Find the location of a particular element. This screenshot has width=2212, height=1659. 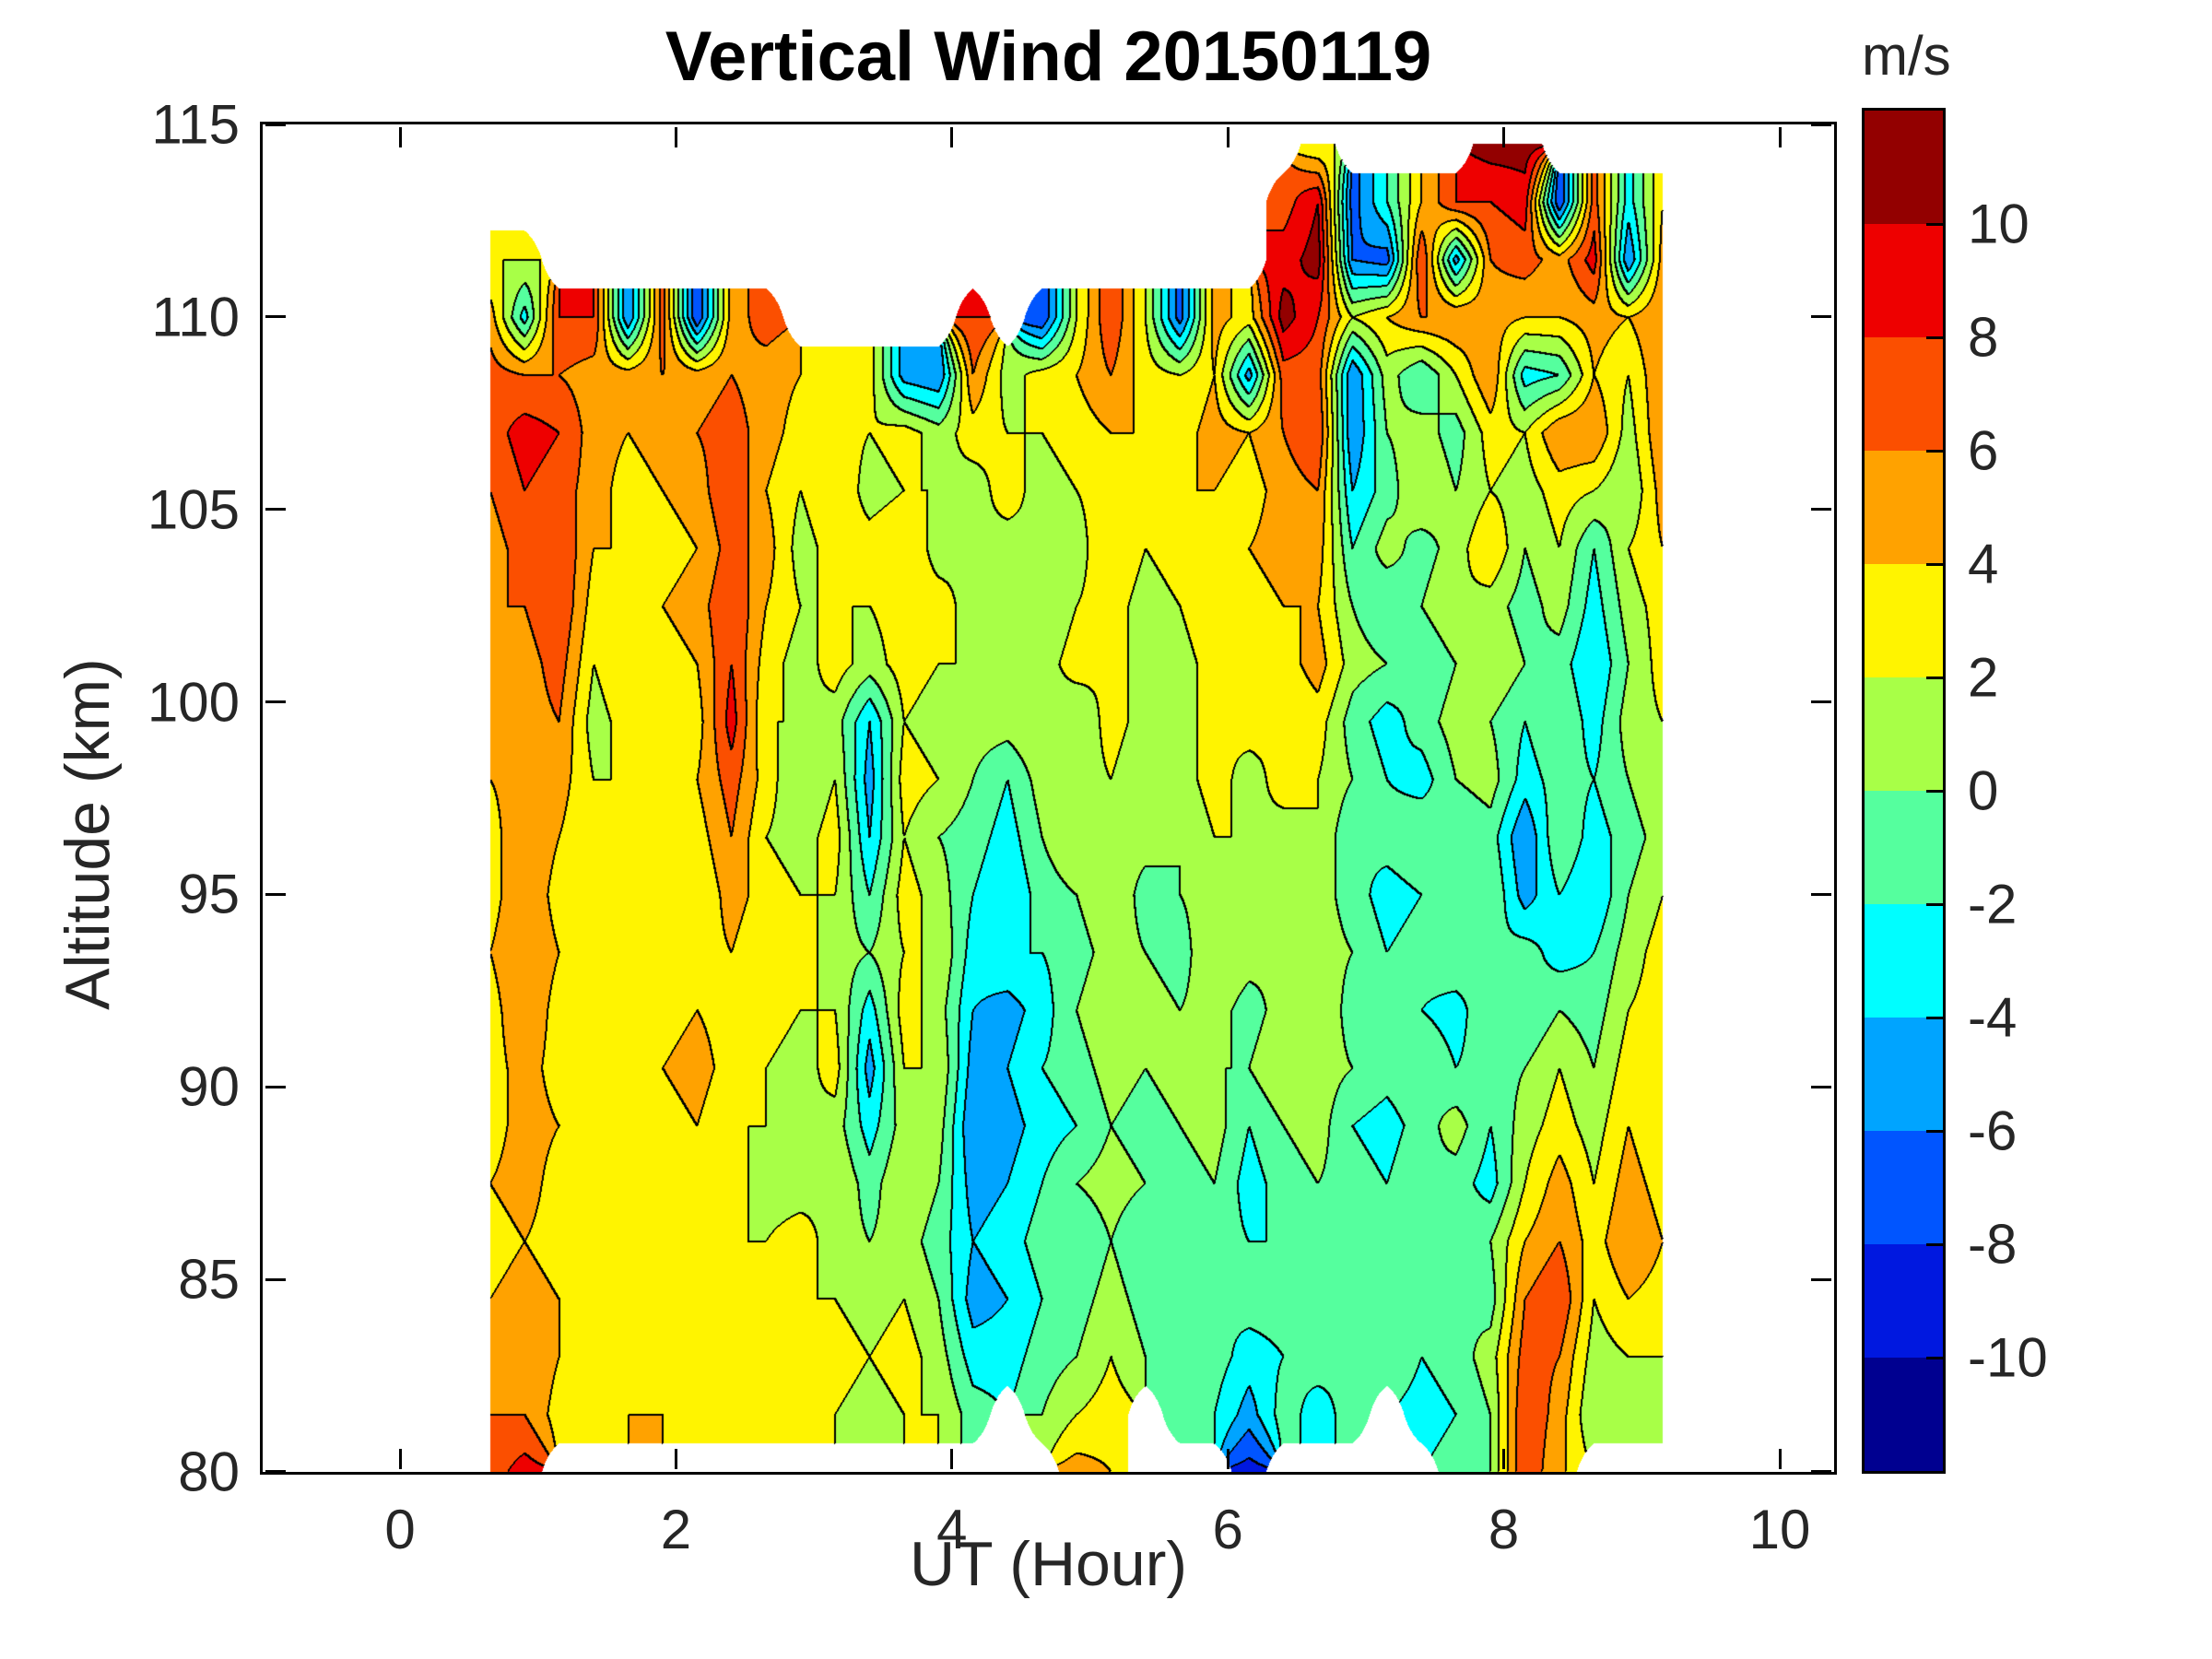

y-axis-label: Altitude (km) is located at coordinates (88, 834).